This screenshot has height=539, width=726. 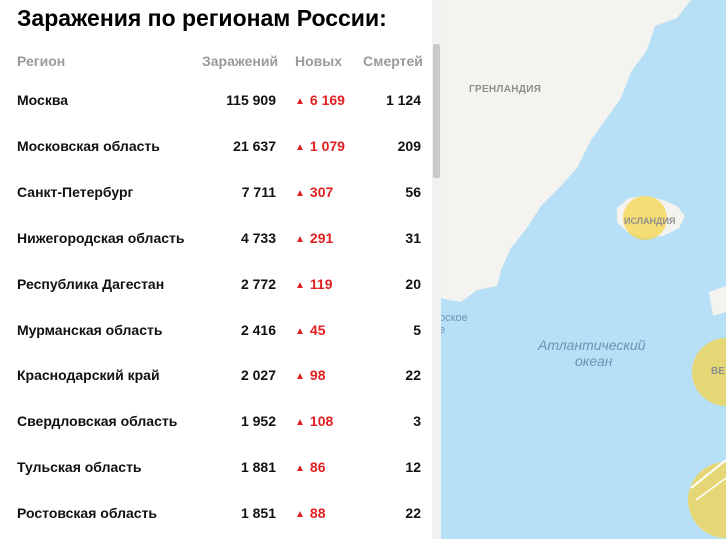 I want to click on new-count-value: 86, so click(x=317, y=467).